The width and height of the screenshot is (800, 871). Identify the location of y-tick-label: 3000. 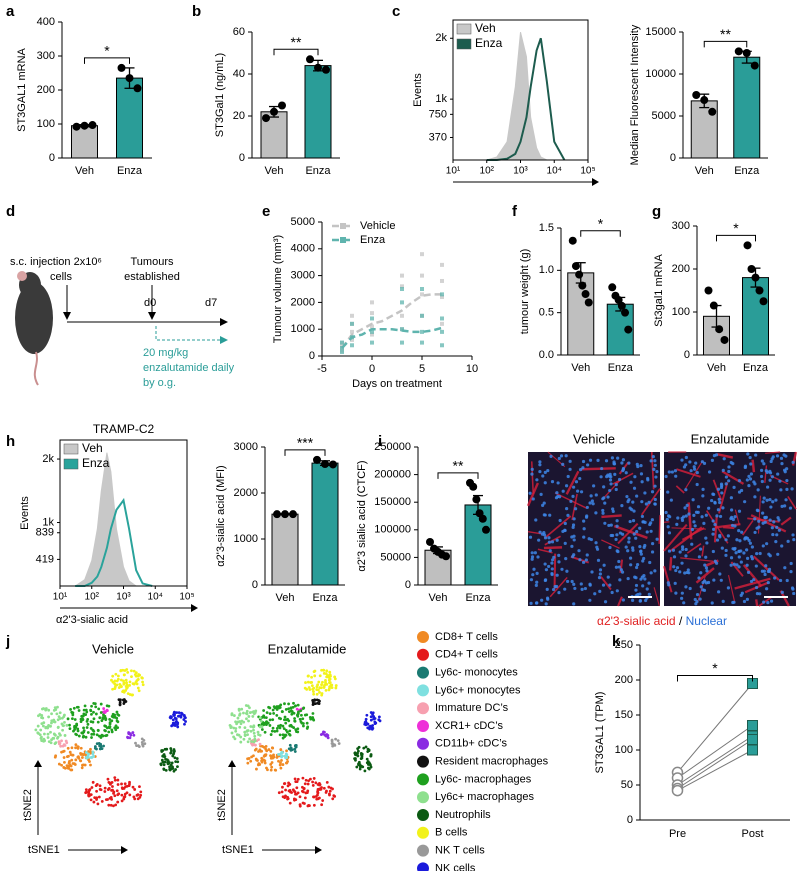
(303, 276).